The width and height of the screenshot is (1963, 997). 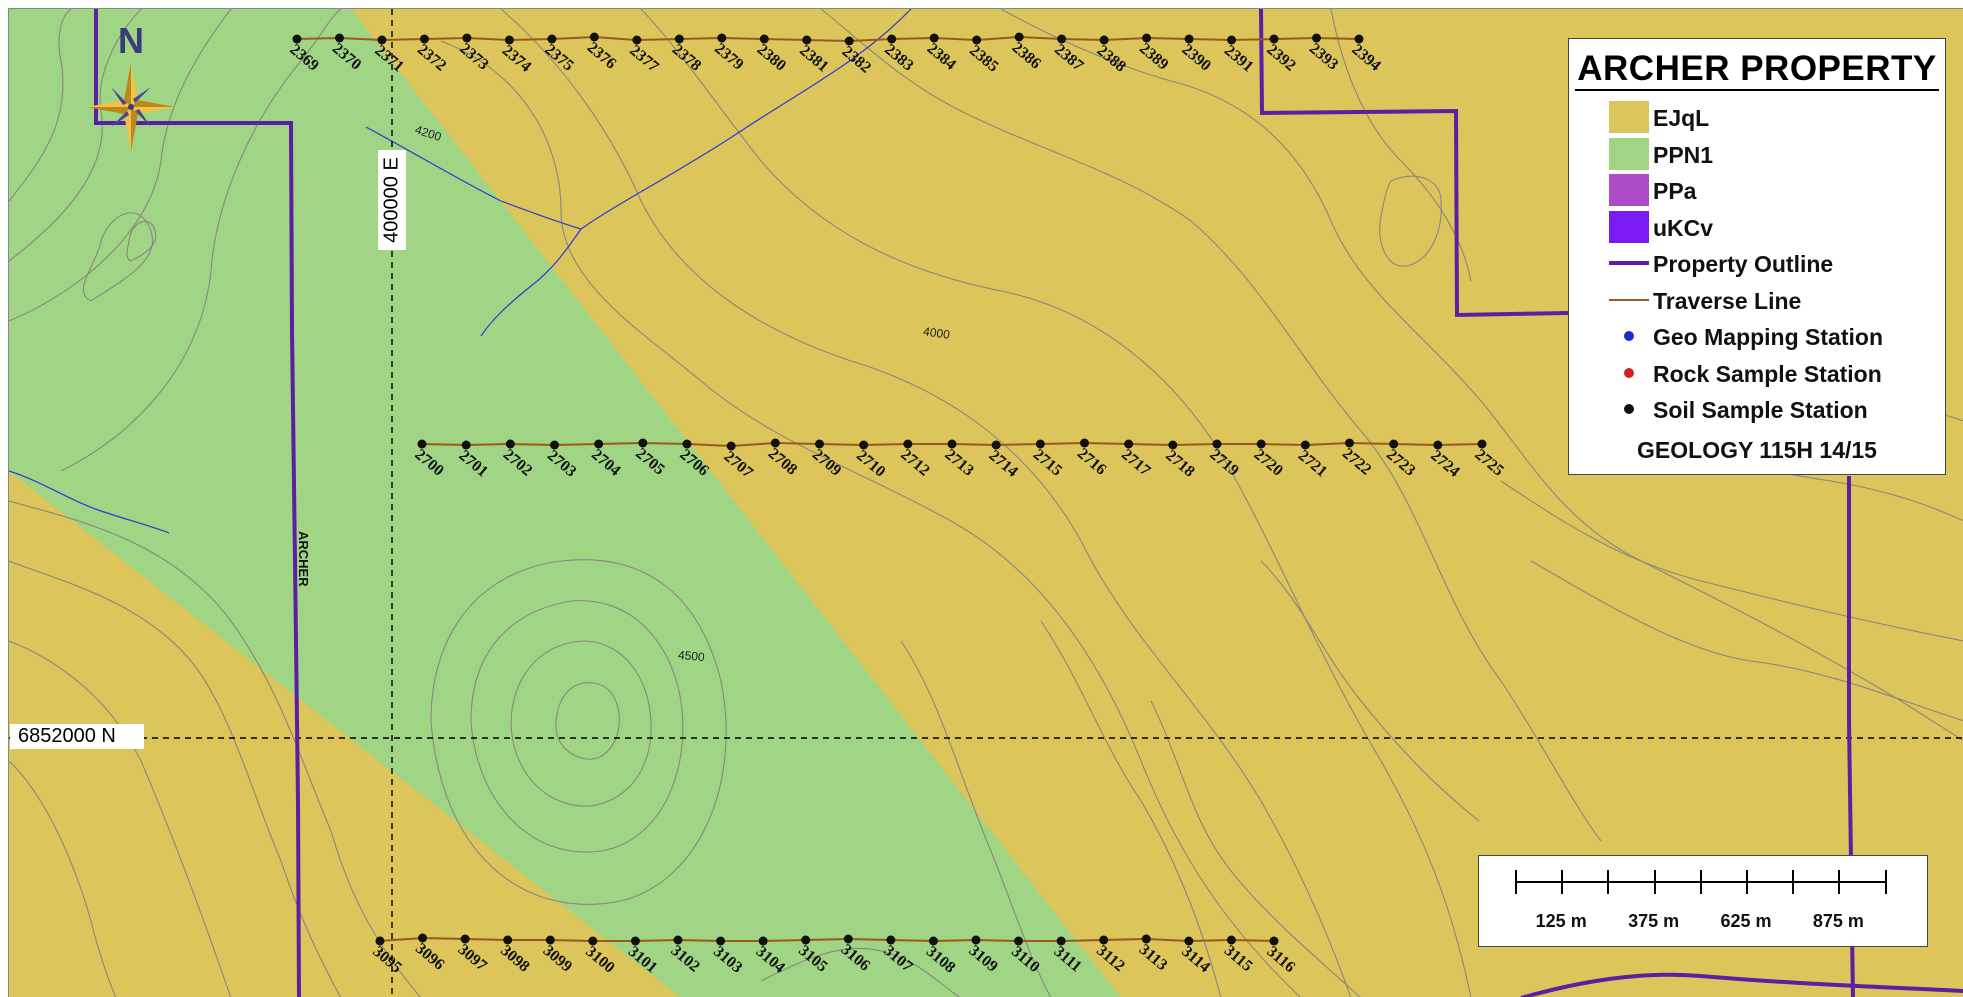 I want to click on legend-item-ppn1: PPN1, so click(x=1774, y=153).